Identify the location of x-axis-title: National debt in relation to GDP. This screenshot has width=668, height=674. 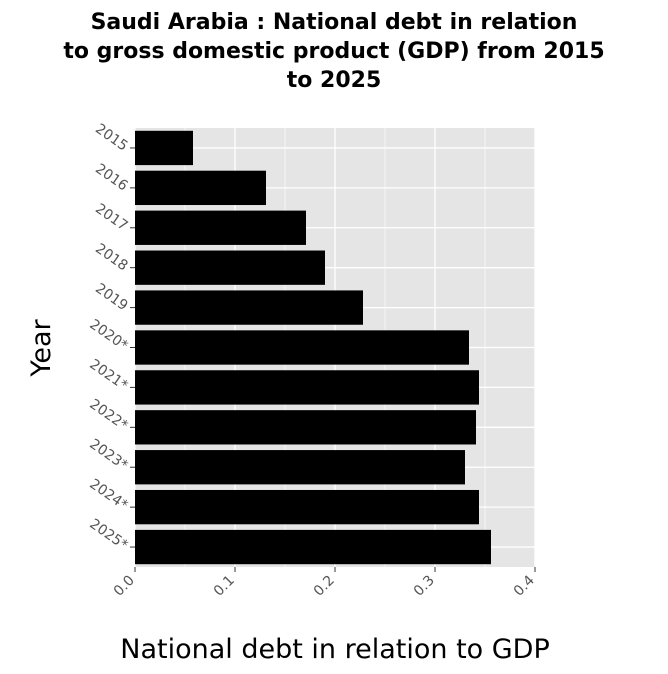
(335, 649).